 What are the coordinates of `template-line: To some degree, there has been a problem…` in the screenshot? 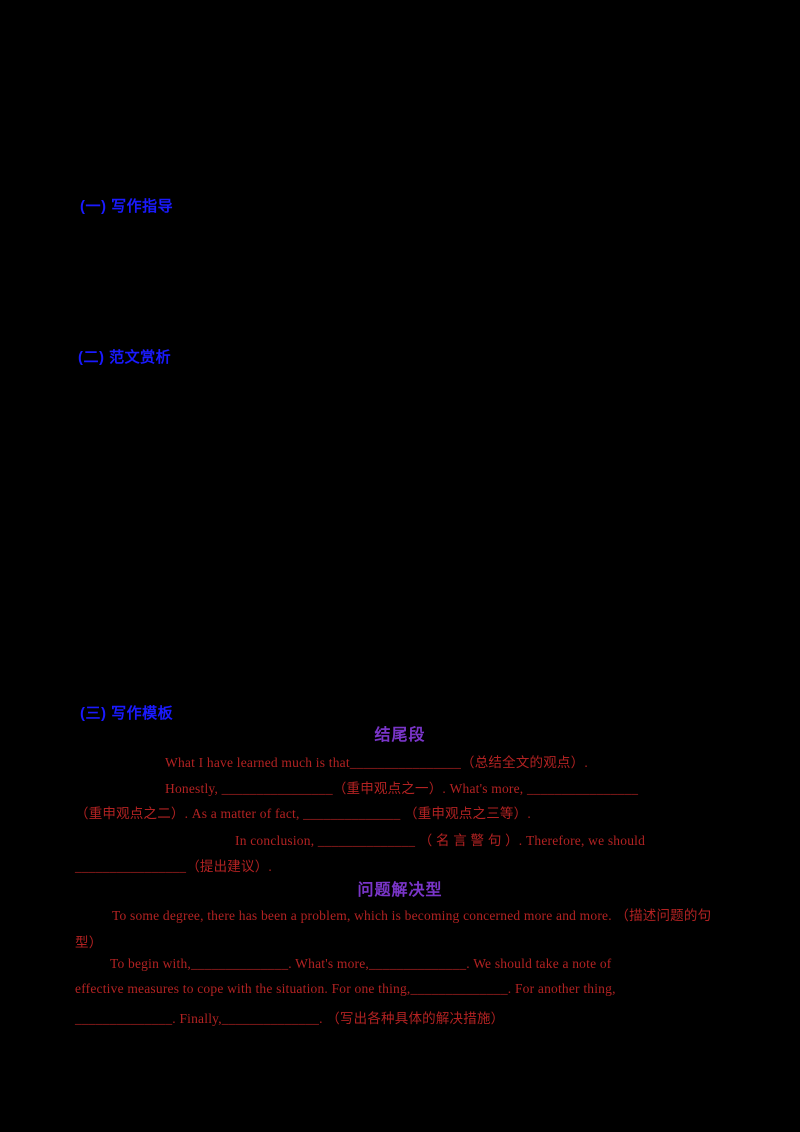 It's located at (412, 915).